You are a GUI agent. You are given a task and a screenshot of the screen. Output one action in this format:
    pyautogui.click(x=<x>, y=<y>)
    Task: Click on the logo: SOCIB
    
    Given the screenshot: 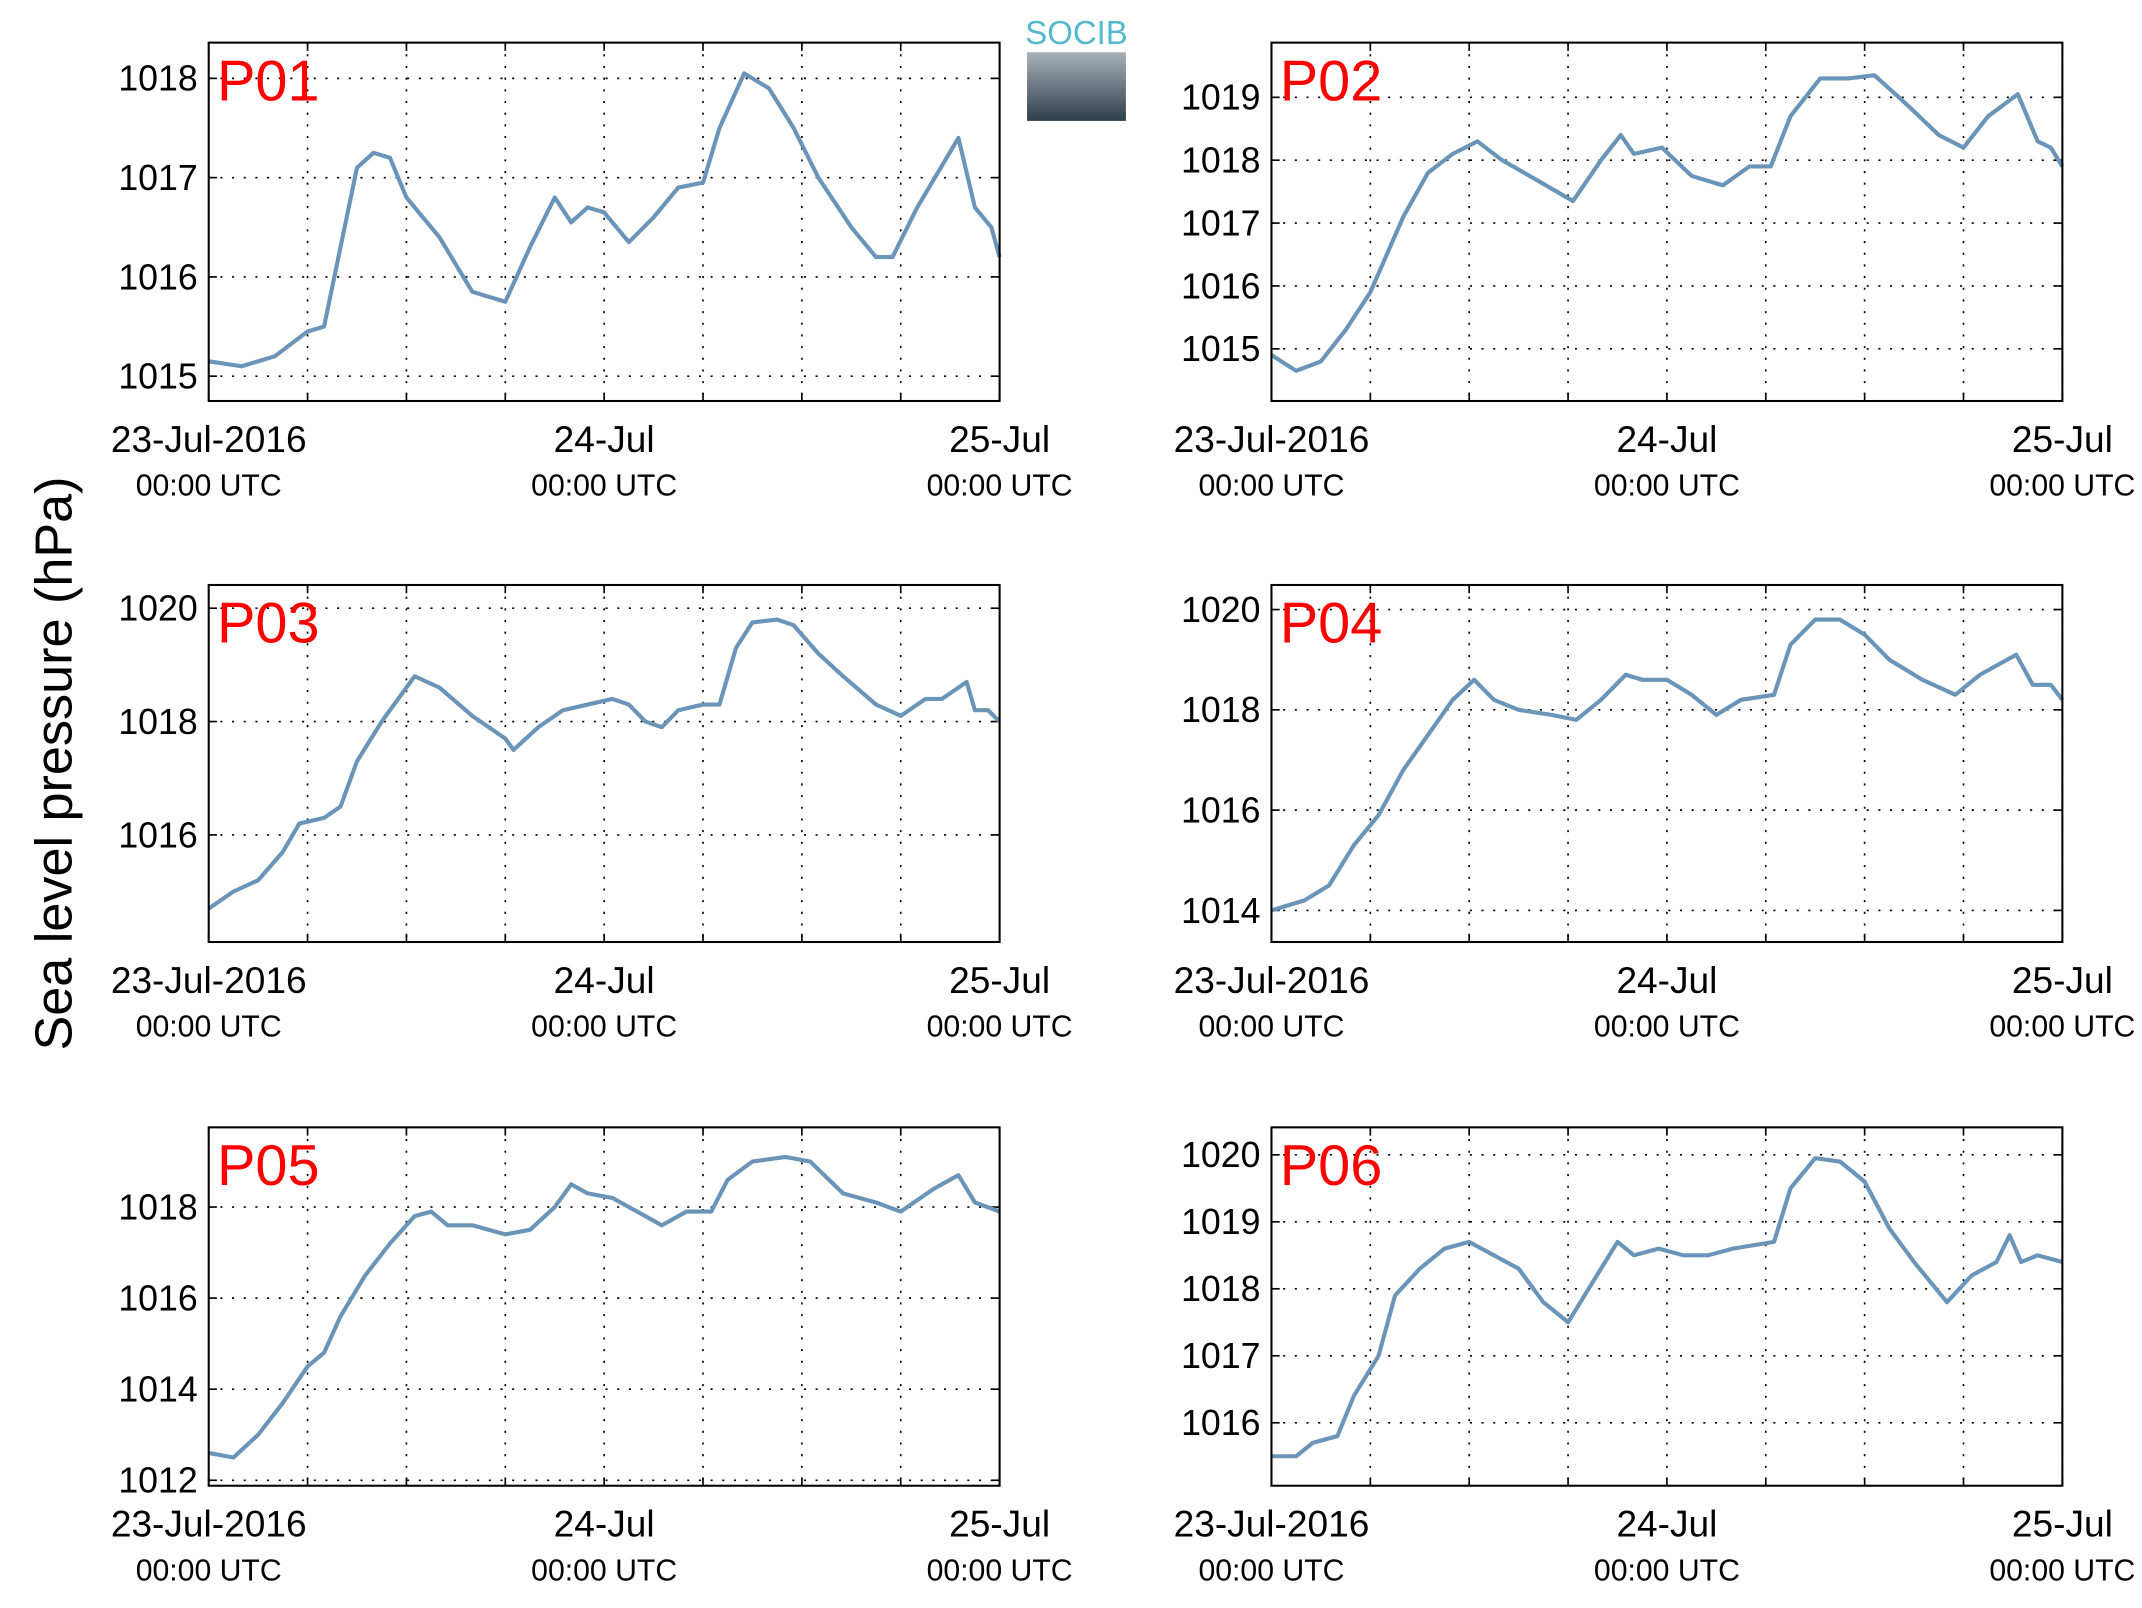 What is the action you would take?
    pyautogui.click(x=1076, y=32)
    